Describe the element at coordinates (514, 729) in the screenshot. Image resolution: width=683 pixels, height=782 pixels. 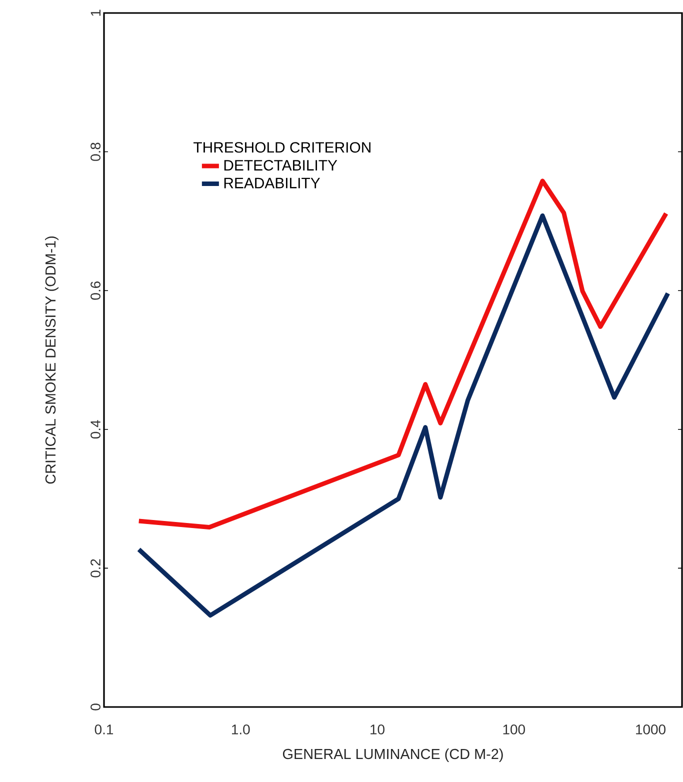
I see `x-tick-label: 100` at that location.